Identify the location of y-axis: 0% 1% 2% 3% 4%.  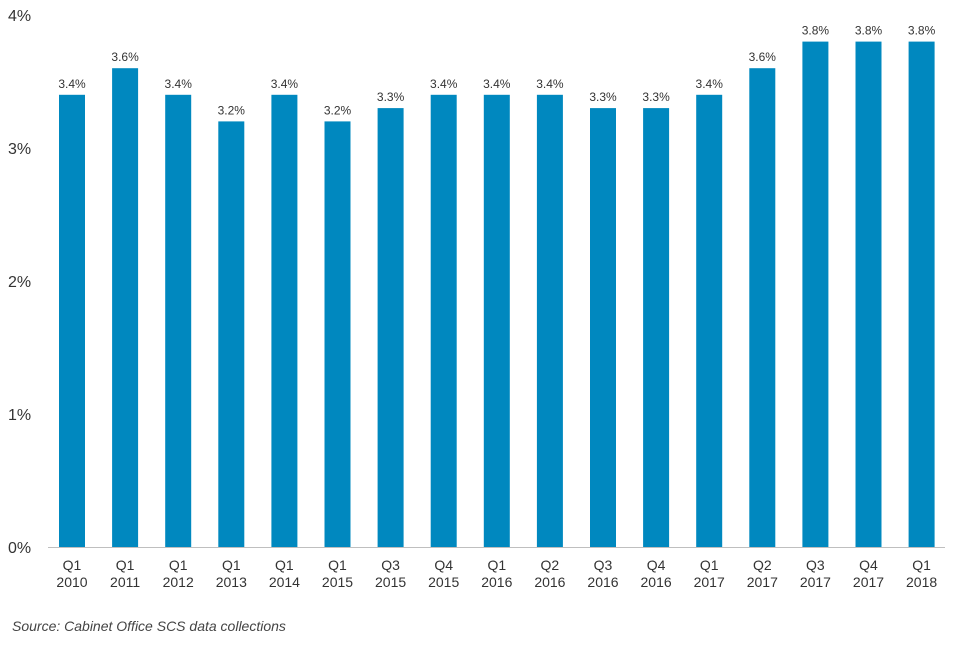
(19, 282).